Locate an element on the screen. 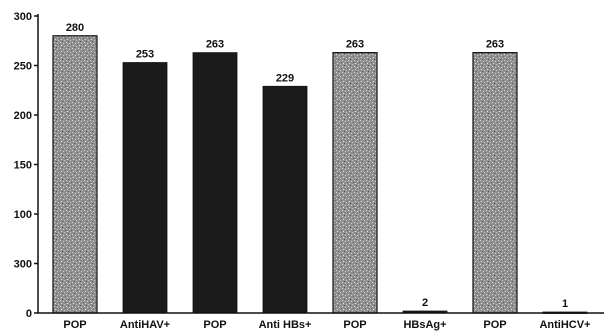 This screenshot has height=335, width=608. bar-value-label: 229 is located at coordinates (285, 78).